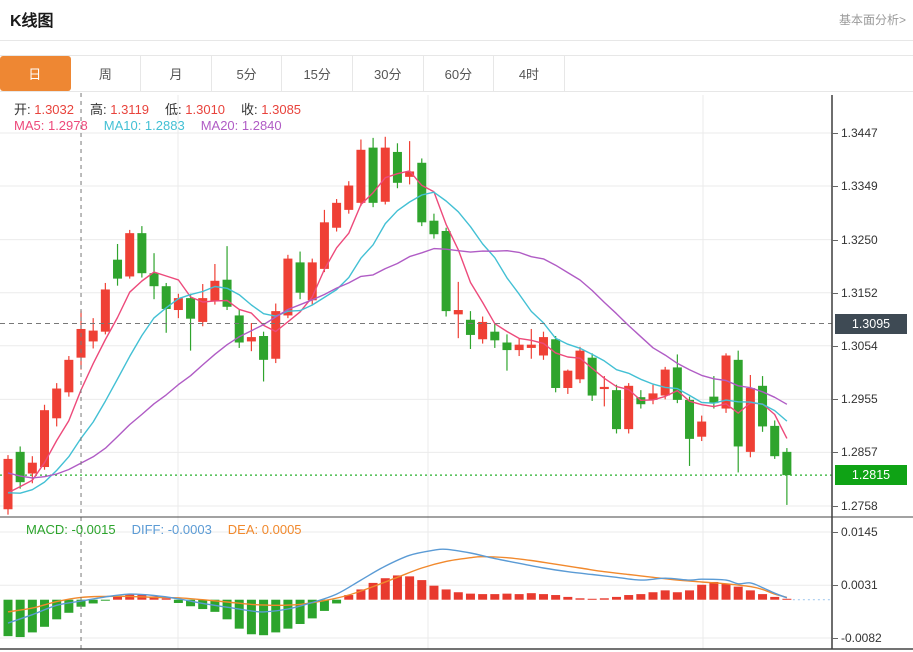 Image resolution: width=913 pixels, height=652 pixels. Describe the element at coordinates (120, 109) in the screenshot. I see `legend-item: 高: 1.3119` at that location.